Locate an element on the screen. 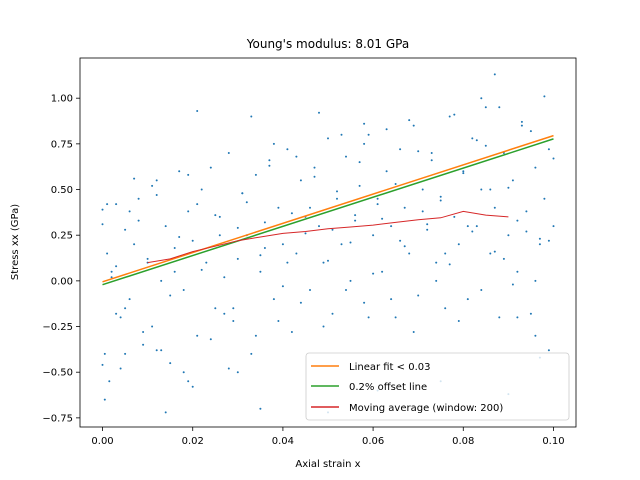 Image resolution: width=640 pixels, height=480 pixels. legend-box is located at coordinates (437, 386).